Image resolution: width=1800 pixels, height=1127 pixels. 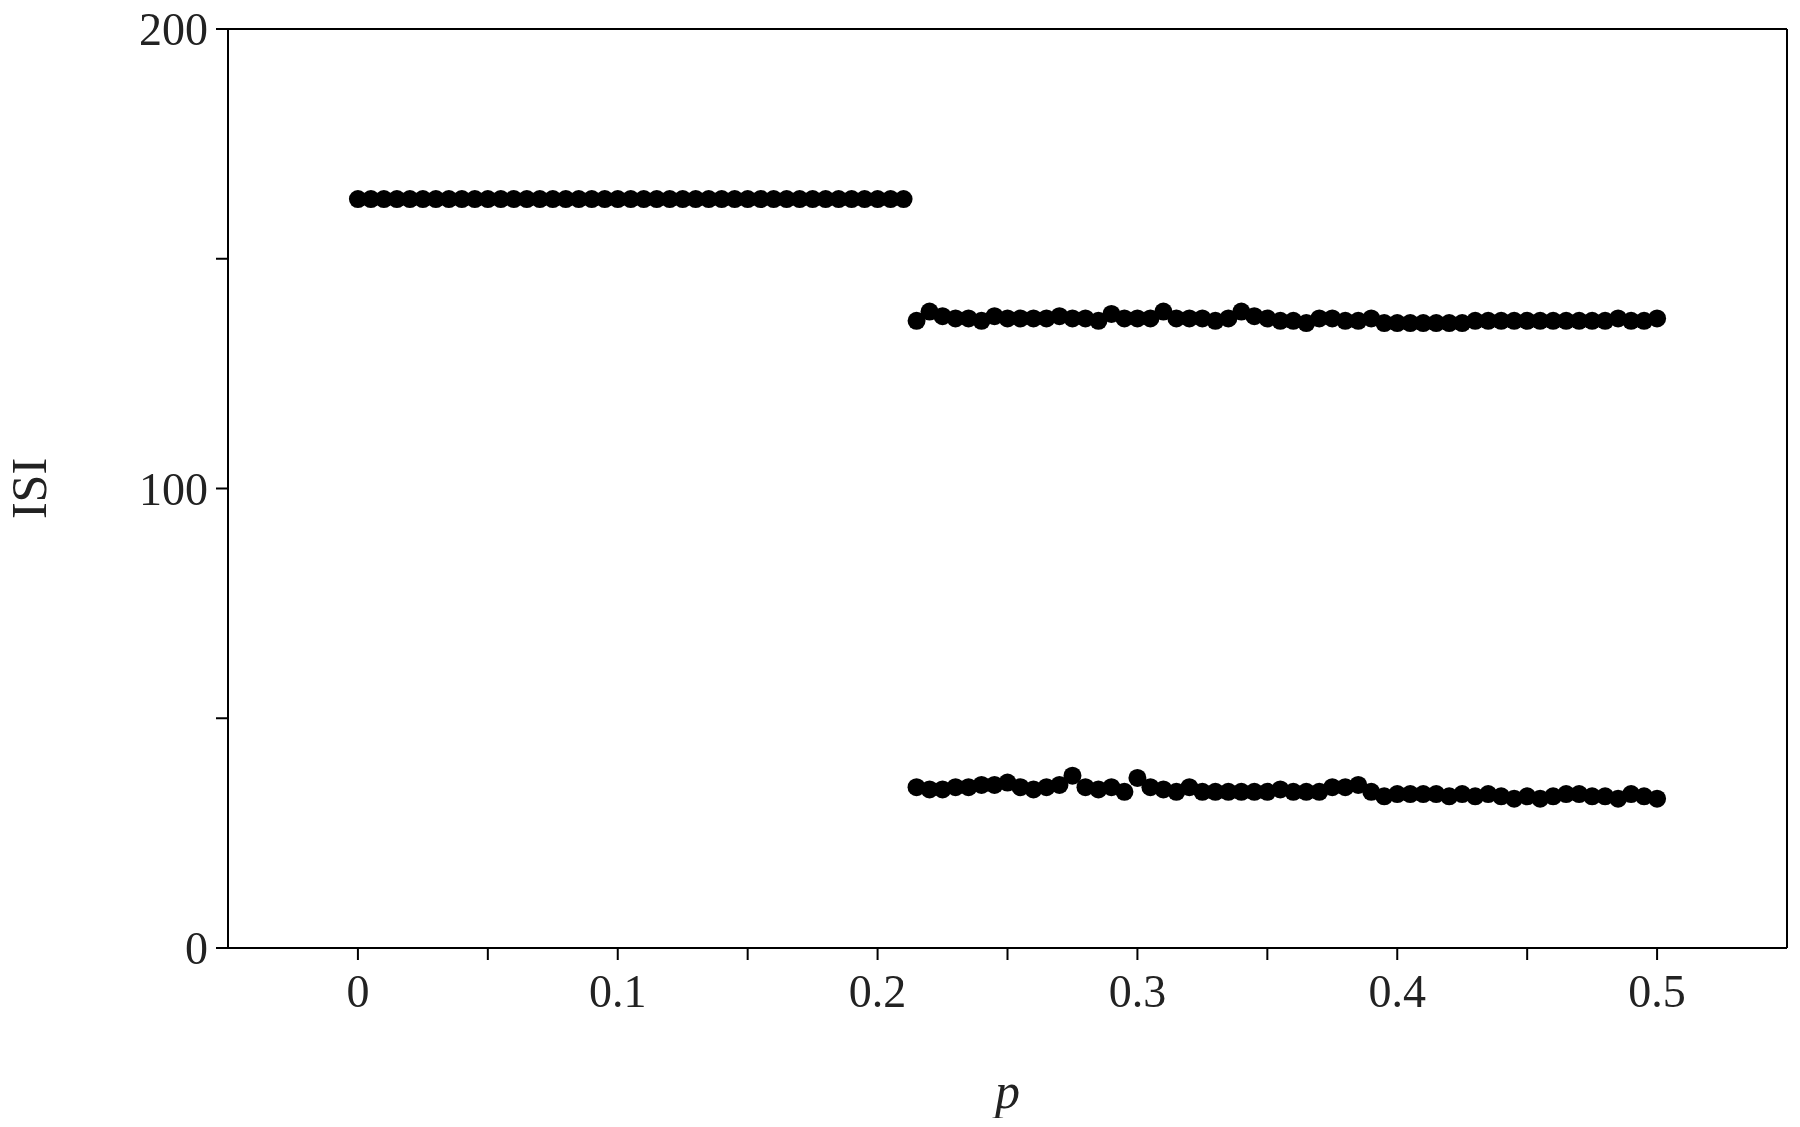 I want to click on x-tick-label: 0.5, so click(x=1657, y=991).